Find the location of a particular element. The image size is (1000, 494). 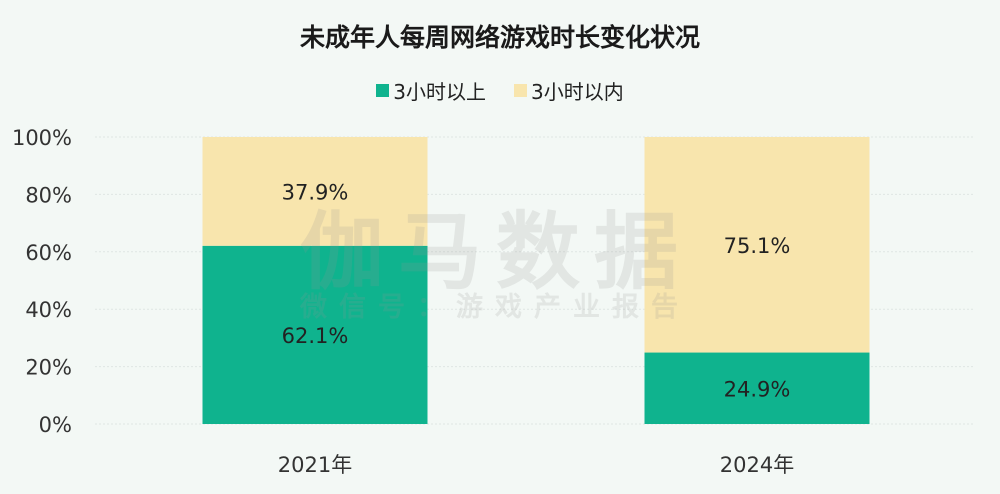

data-label: 75.1% is located at coordinates (757, 246).